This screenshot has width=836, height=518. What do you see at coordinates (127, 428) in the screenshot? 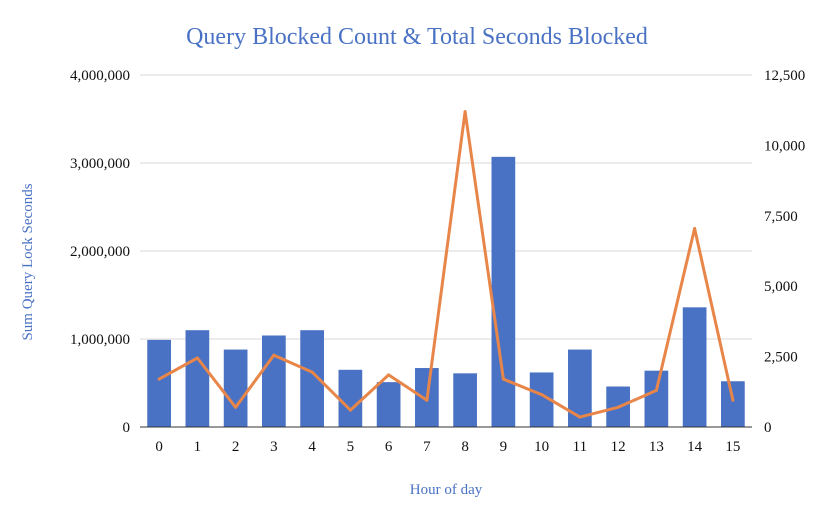
I see `y-tick-label: 0` at bounding box center [127, 428].